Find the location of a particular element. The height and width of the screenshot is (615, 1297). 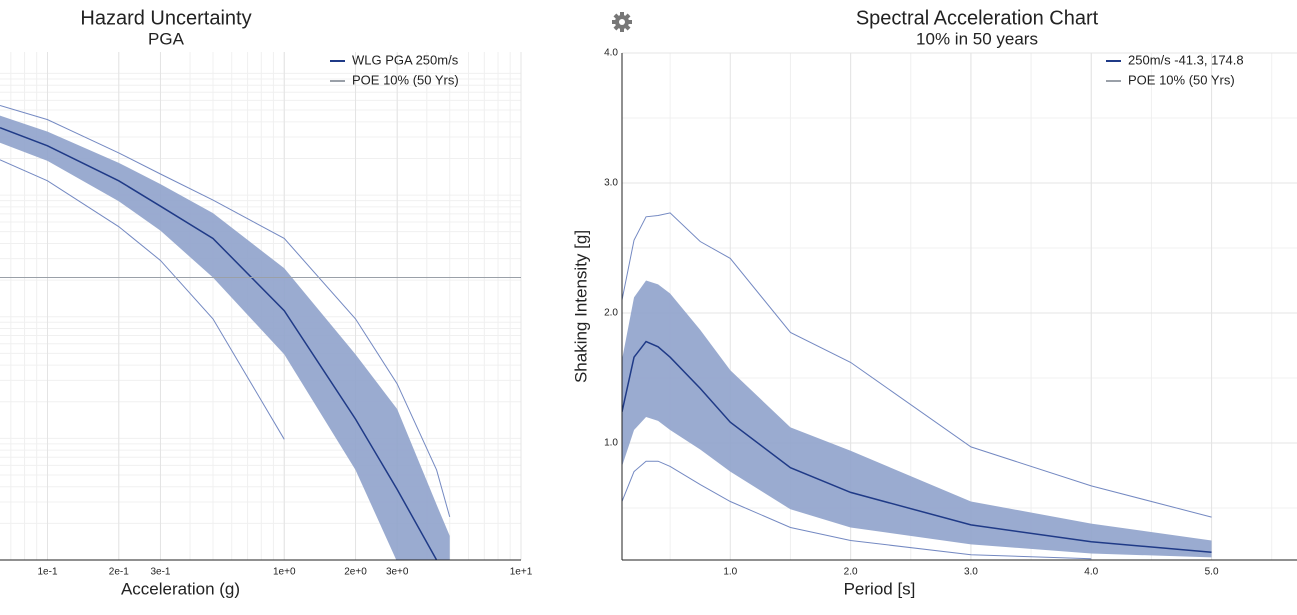

chart-title: Spectral Acceleration Chart is located at coordinates (977, 18).